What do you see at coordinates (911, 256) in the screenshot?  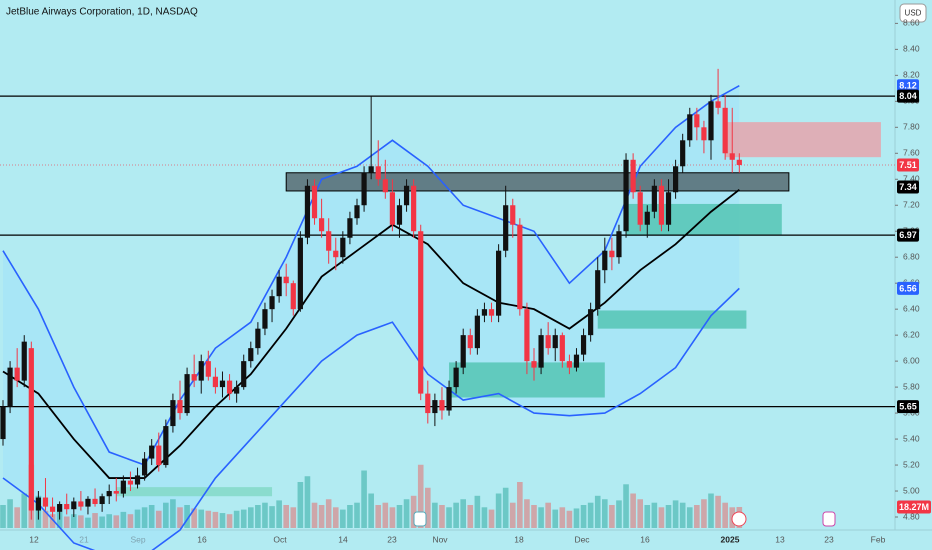 I see `y-tick-label: 6.80` at bounding box center [911, 256].